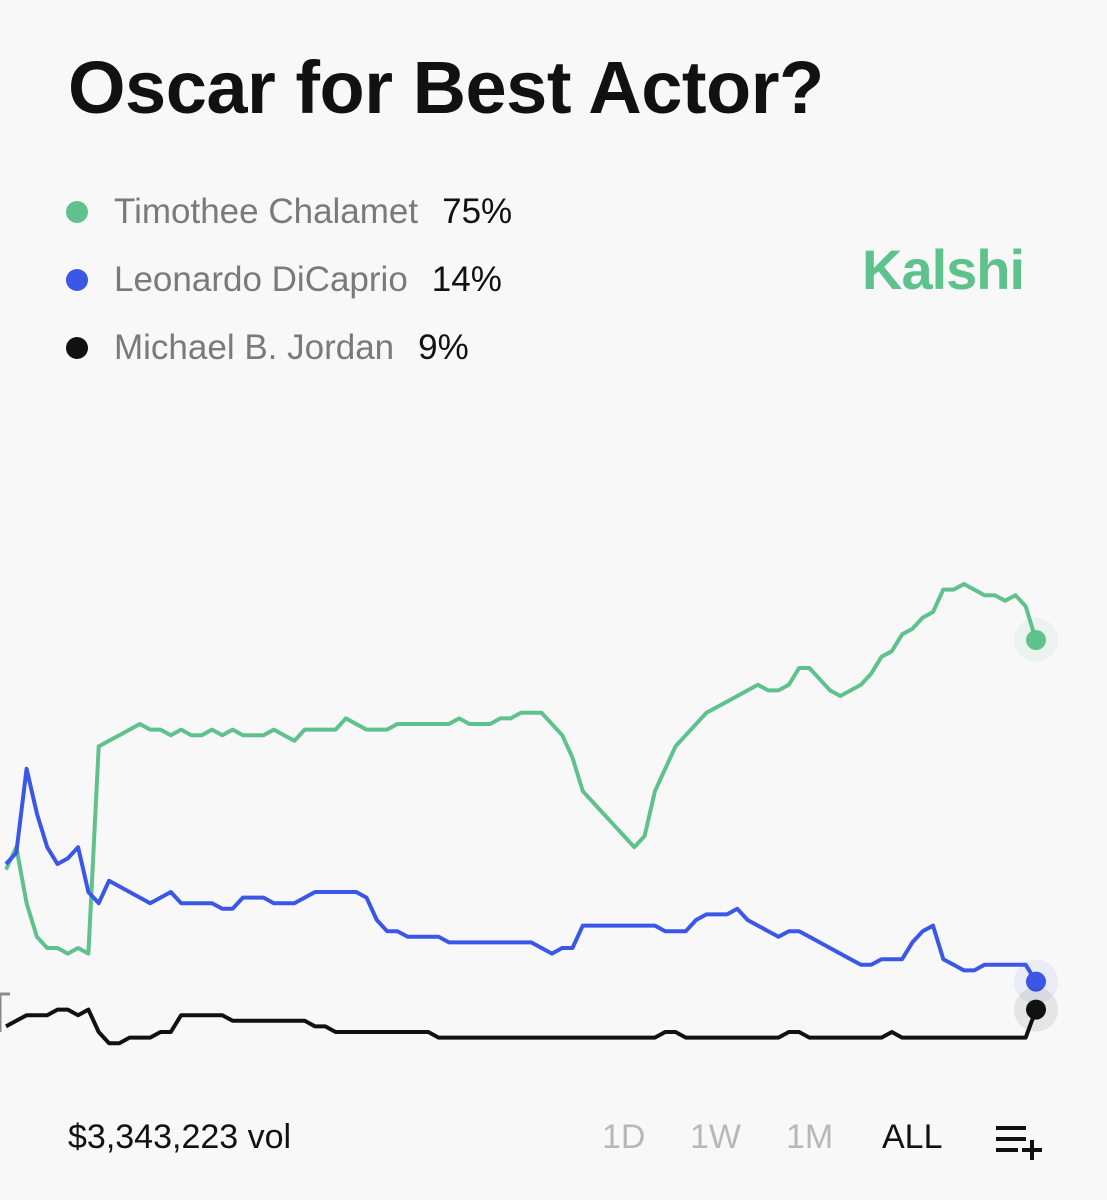 This screenshot has height=1200, width=1107. I want to click on range-1w-button: 1W, so click(715, 1137).